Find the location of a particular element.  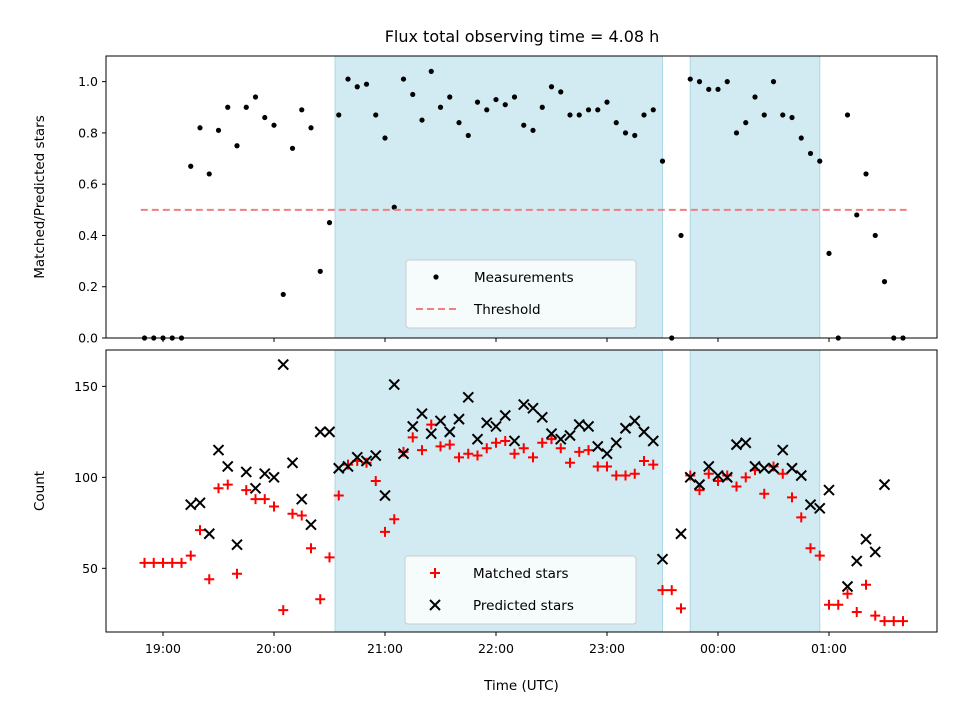

legend-label: Matched stars is located at coordinates (521, 574).